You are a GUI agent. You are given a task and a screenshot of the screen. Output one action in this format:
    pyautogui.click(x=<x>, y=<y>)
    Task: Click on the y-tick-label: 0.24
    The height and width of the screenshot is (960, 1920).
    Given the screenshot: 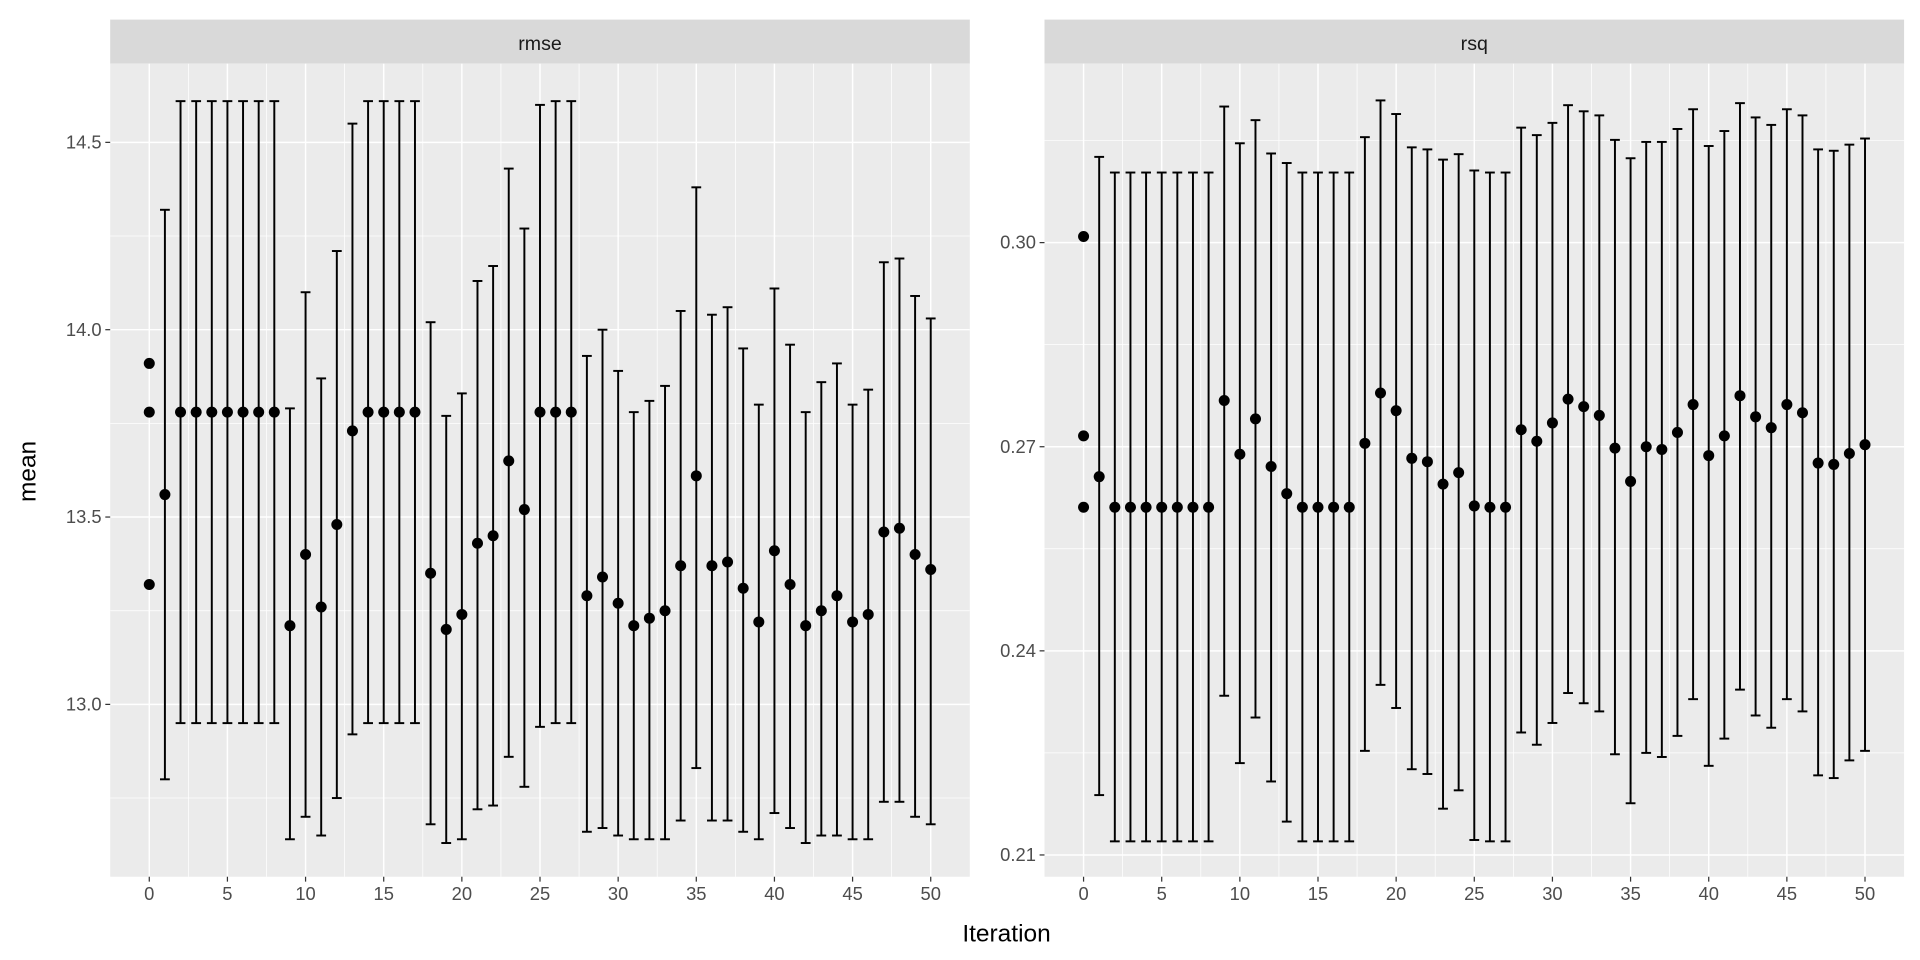 What is the action you would take?
    pyautogui.click(x=1018, y=650)
    